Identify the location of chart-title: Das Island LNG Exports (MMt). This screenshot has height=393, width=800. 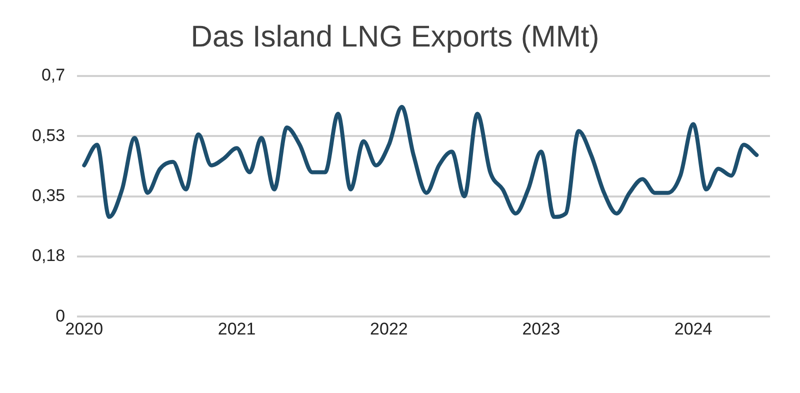
(395, 37).